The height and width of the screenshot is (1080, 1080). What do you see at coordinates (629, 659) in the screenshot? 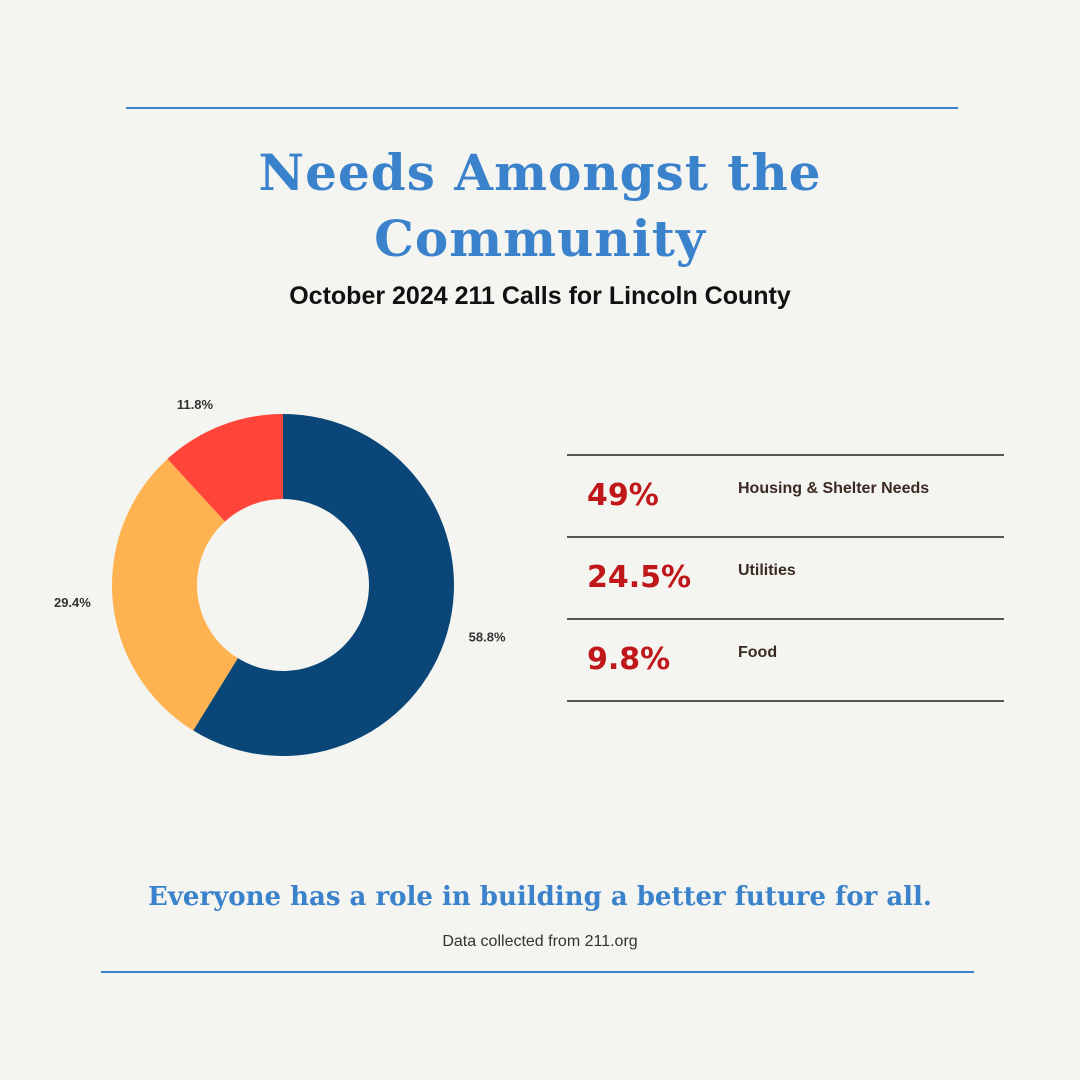
I see `stat-value: 9.8%` at bounding box center [629, 659].